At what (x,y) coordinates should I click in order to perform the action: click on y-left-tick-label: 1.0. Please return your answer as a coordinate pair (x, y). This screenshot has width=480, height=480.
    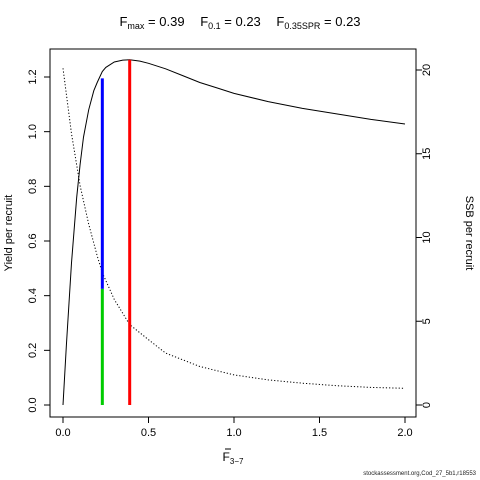
    Looking at the image, I should click on (33, 131).